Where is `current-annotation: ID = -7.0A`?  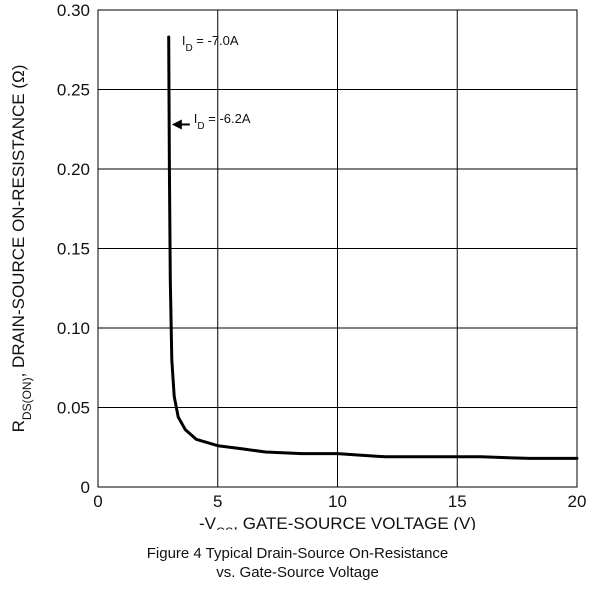 current-annotation: ID = -7.0A is located at coordinates (210, 43).